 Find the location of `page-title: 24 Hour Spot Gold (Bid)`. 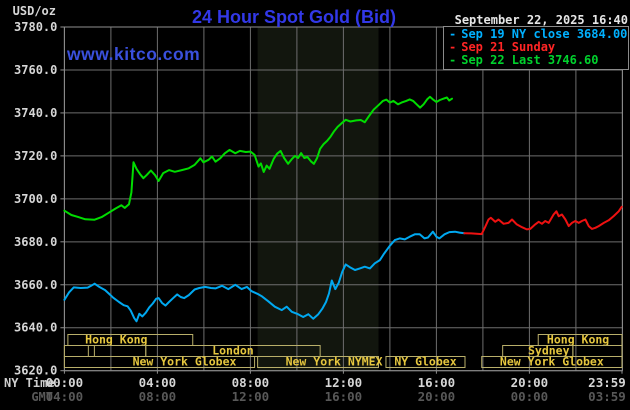

page-title: 24 Hour Spot Gold (Bid) is located at coordinates (294, 17).